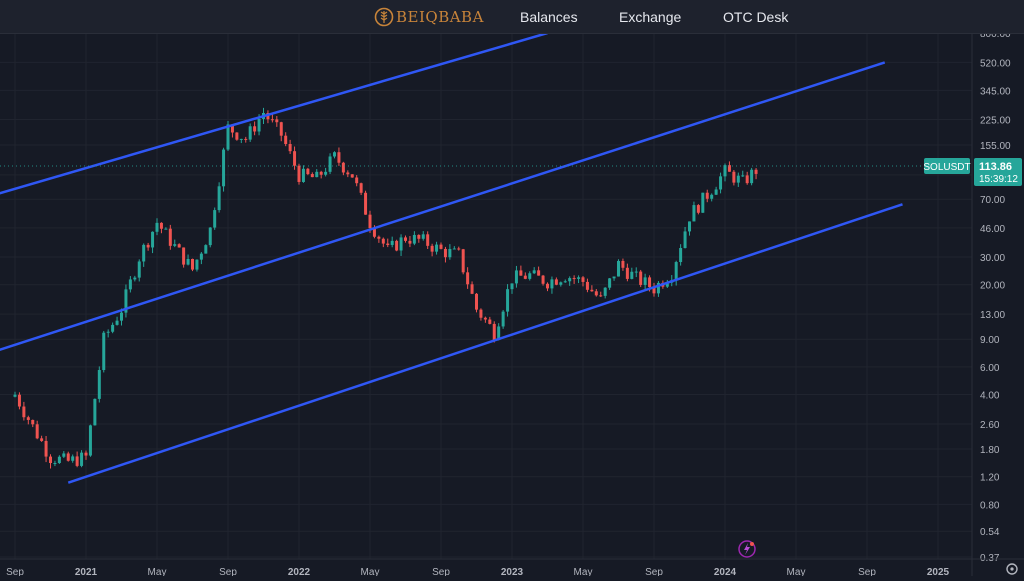 This screenshot has height=581, width=1024. I want to click on y-tick-label: 0.54, so click(990, 532).